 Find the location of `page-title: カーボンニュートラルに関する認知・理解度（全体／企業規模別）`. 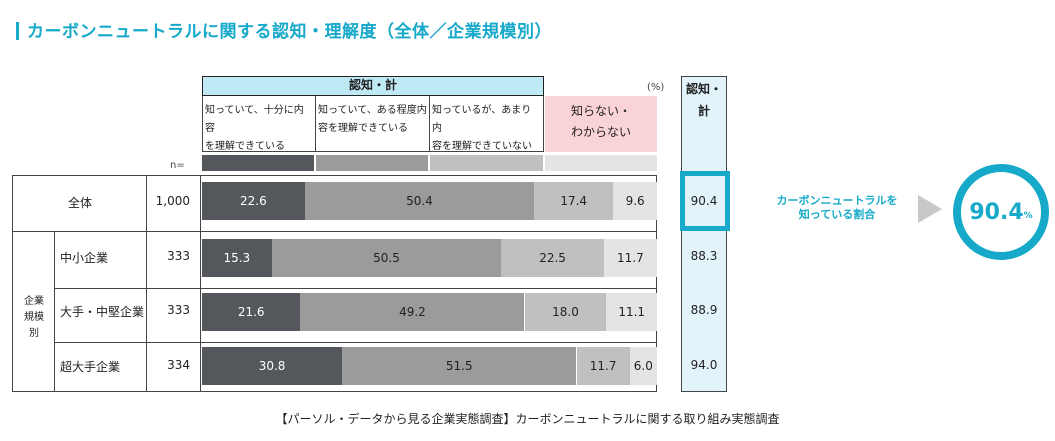

page-title: カーボンニュートラルに関する認知・理解度（全体／企業規模別） is located at coordinates (284, 29).